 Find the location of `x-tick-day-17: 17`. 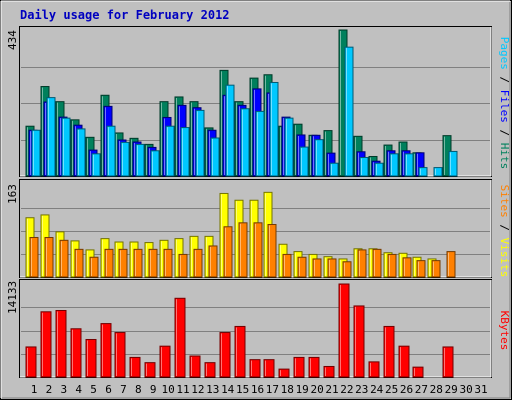

x-tick-day-17: 17 is located at coordinates (272, 389).